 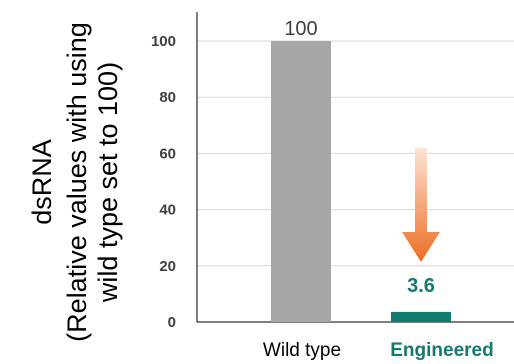 What do you see at coordinates (300, 29) in the screenshot?
I see `data-label-wild-type: 100` at bounding box center [300, 29].